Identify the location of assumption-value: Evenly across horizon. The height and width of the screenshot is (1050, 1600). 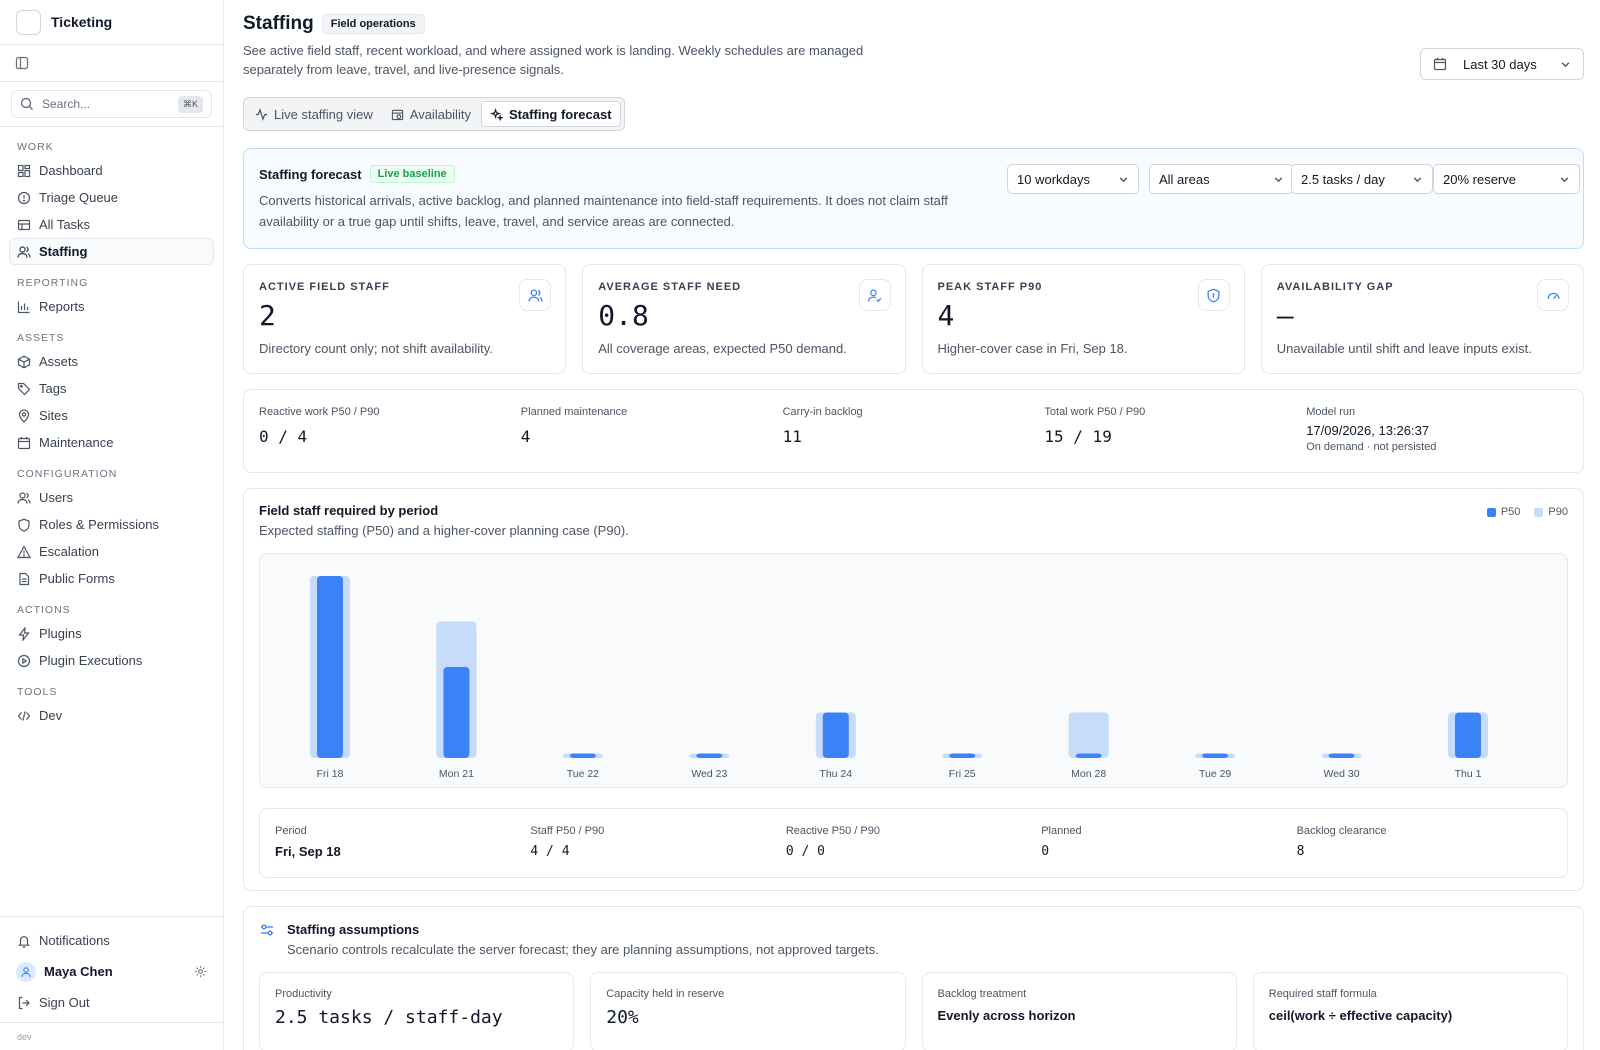
(1006, 1015).